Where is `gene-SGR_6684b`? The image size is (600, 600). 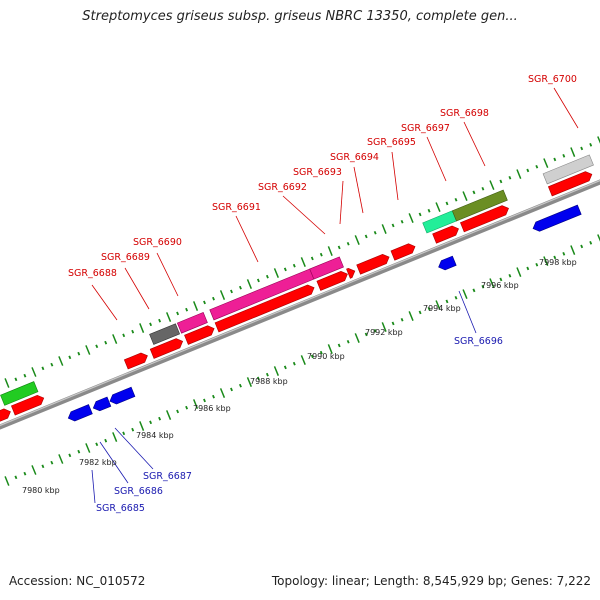 gene-SGR_6684b is located at coordinates (27, 404).